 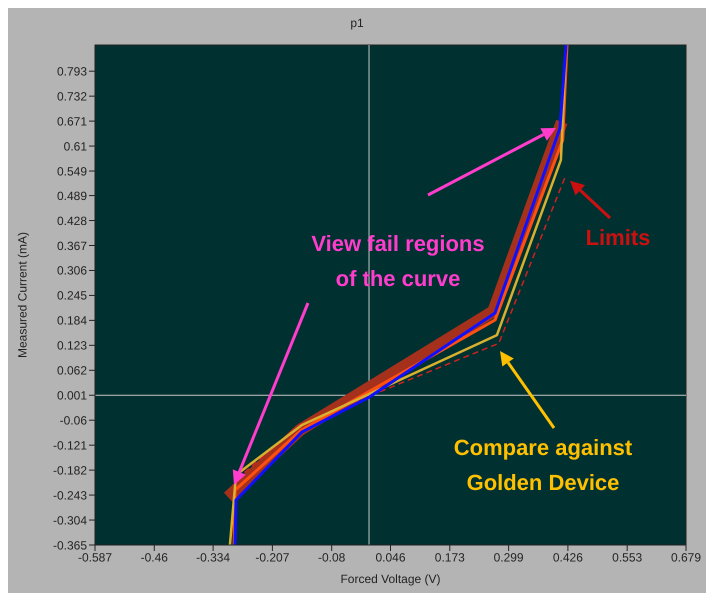 What do you see at coordinates (543, 465) in the screenshot?
I see `annotation: Compare against Golden Device` at bounding box center [543, 465].